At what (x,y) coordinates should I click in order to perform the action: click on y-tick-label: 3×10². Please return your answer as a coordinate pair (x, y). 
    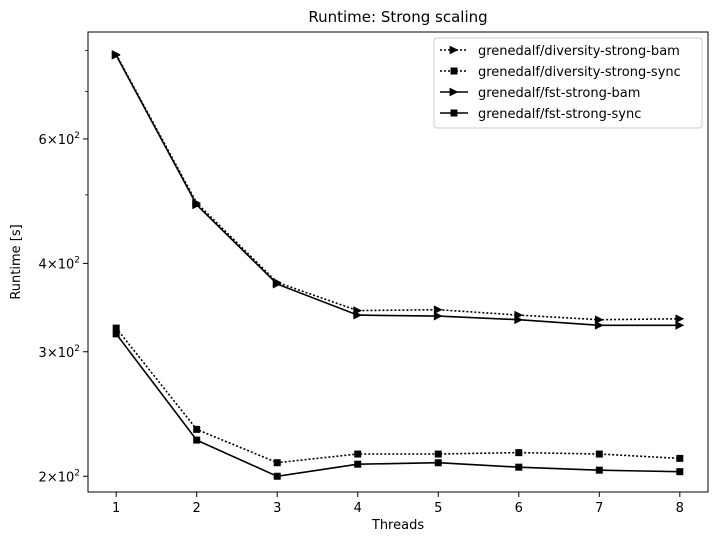
    Looking at the image, I should click on (59, 352).